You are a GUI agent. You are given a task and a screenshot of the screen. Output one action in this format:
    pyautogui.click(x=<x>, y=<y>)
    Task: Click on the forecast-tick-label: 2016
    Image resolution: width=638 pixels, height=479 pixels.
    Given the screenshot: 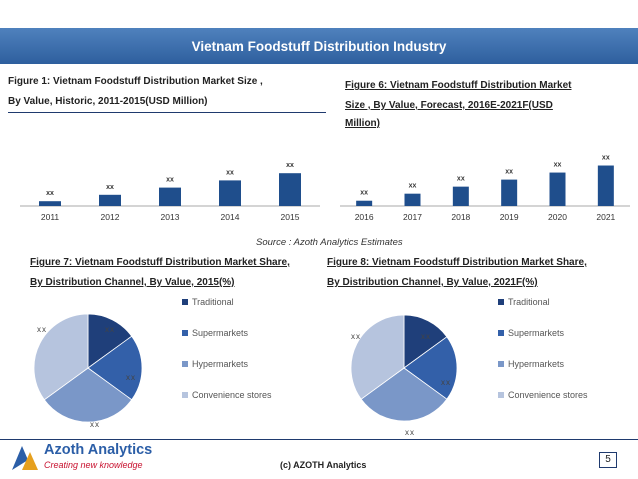 What is the action you would take?
    pyautogui.click(x=364, y=217)
    